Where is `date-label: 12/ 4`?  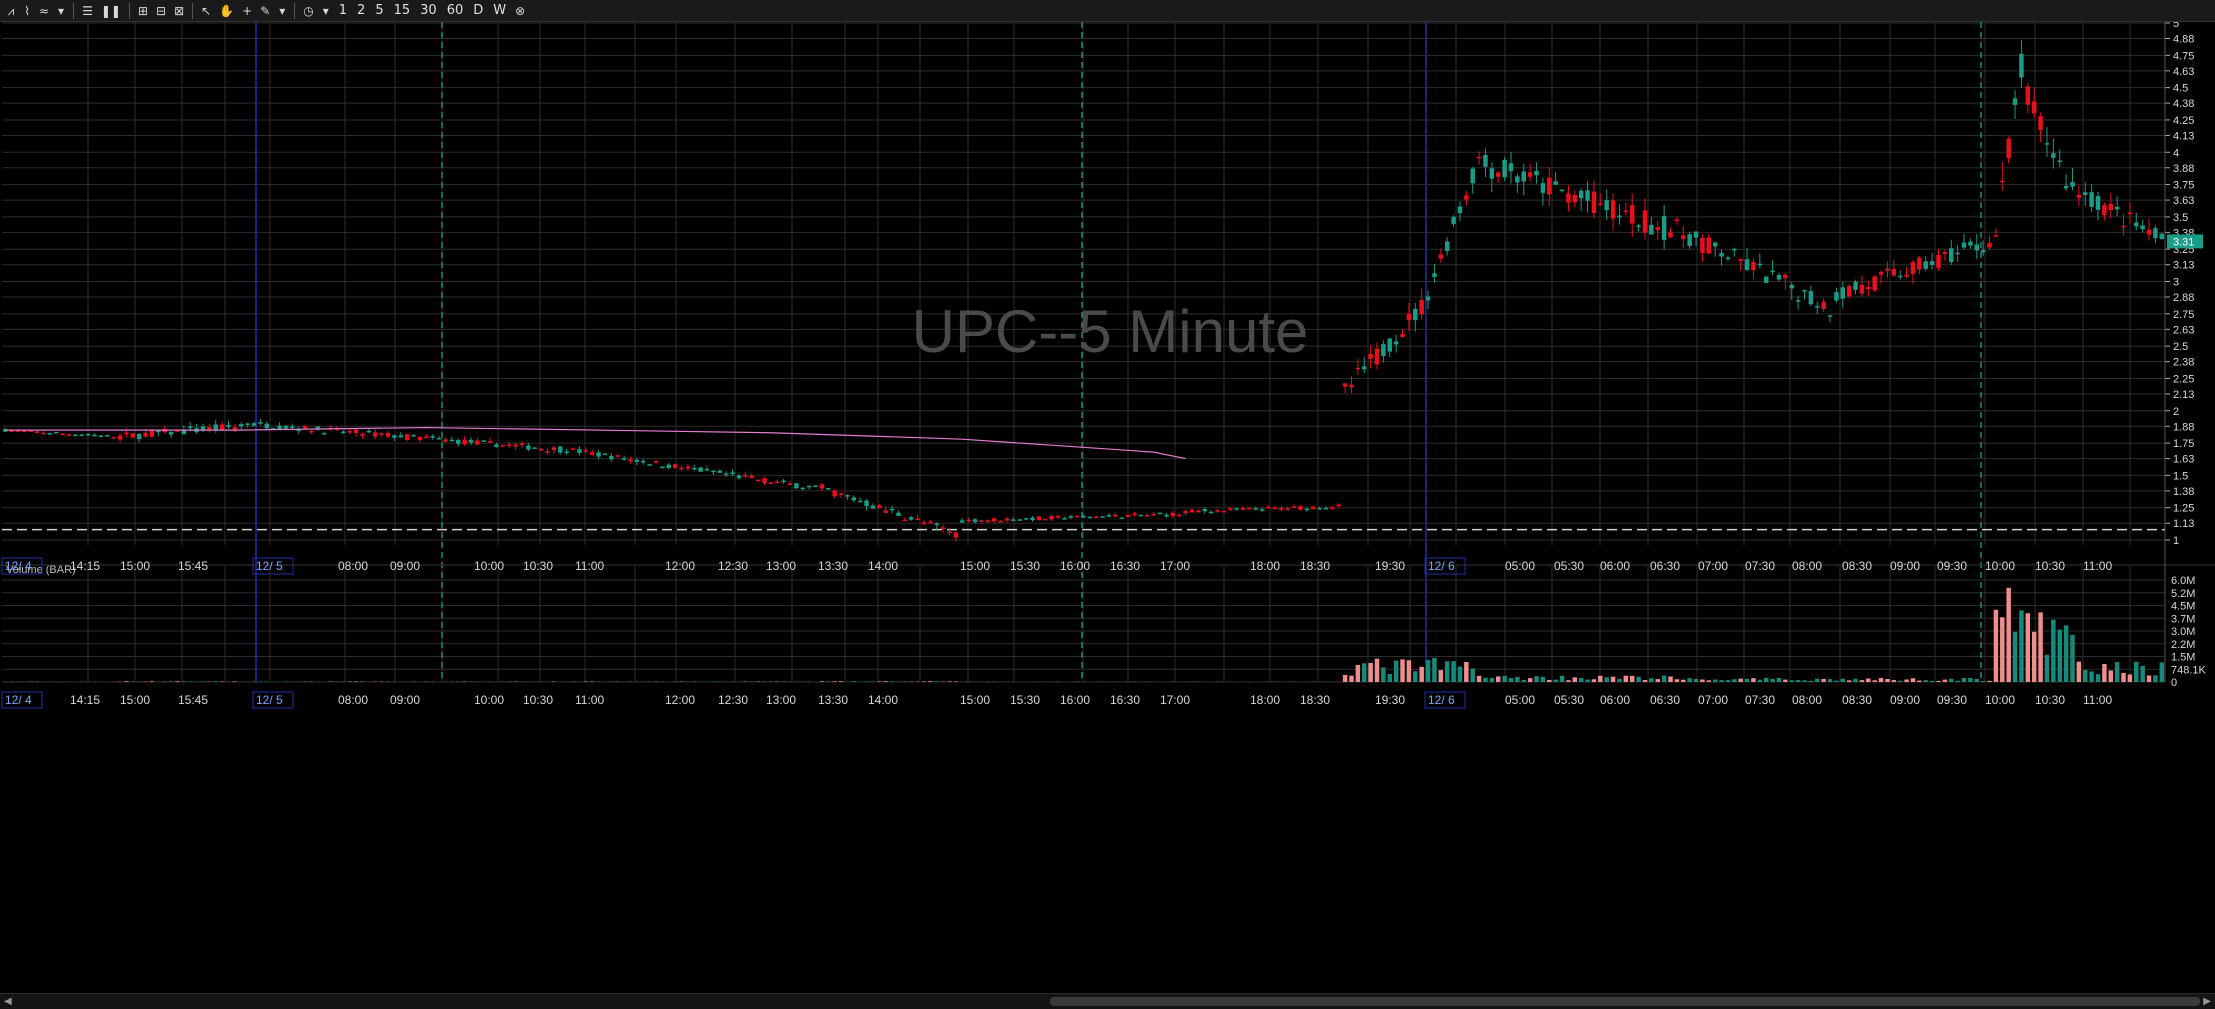
date-label: 12/ 4 is located at coordinates (18, 566).